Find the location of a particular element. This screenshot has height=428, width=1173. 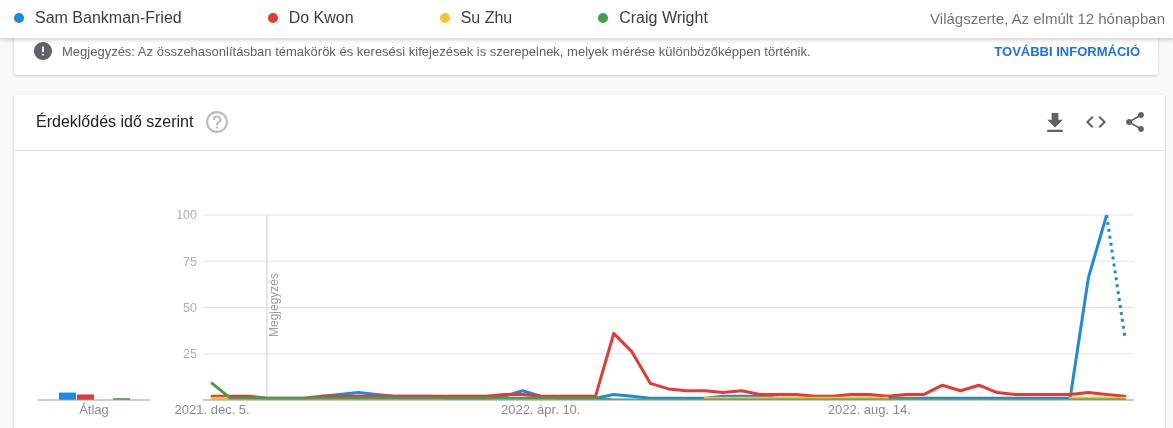

ref-line-label: Megjegyzés is located at coordinates (273, 305).